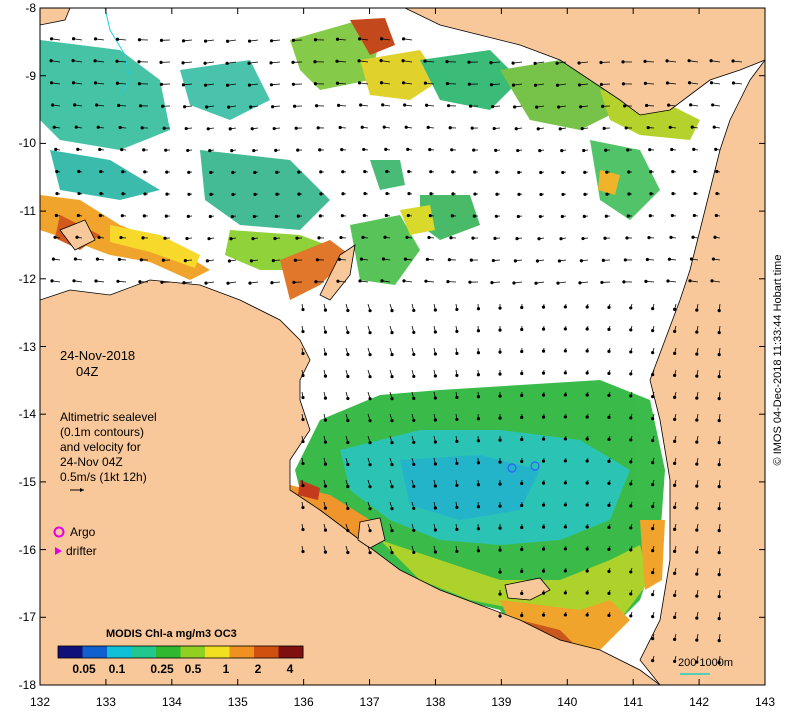 This screenshot has width=792, height=721. What do you see at coordinates (81, 551) in the screenshot?
I see `drifter-legend-label: drifter` at bounding box center [81, 551].